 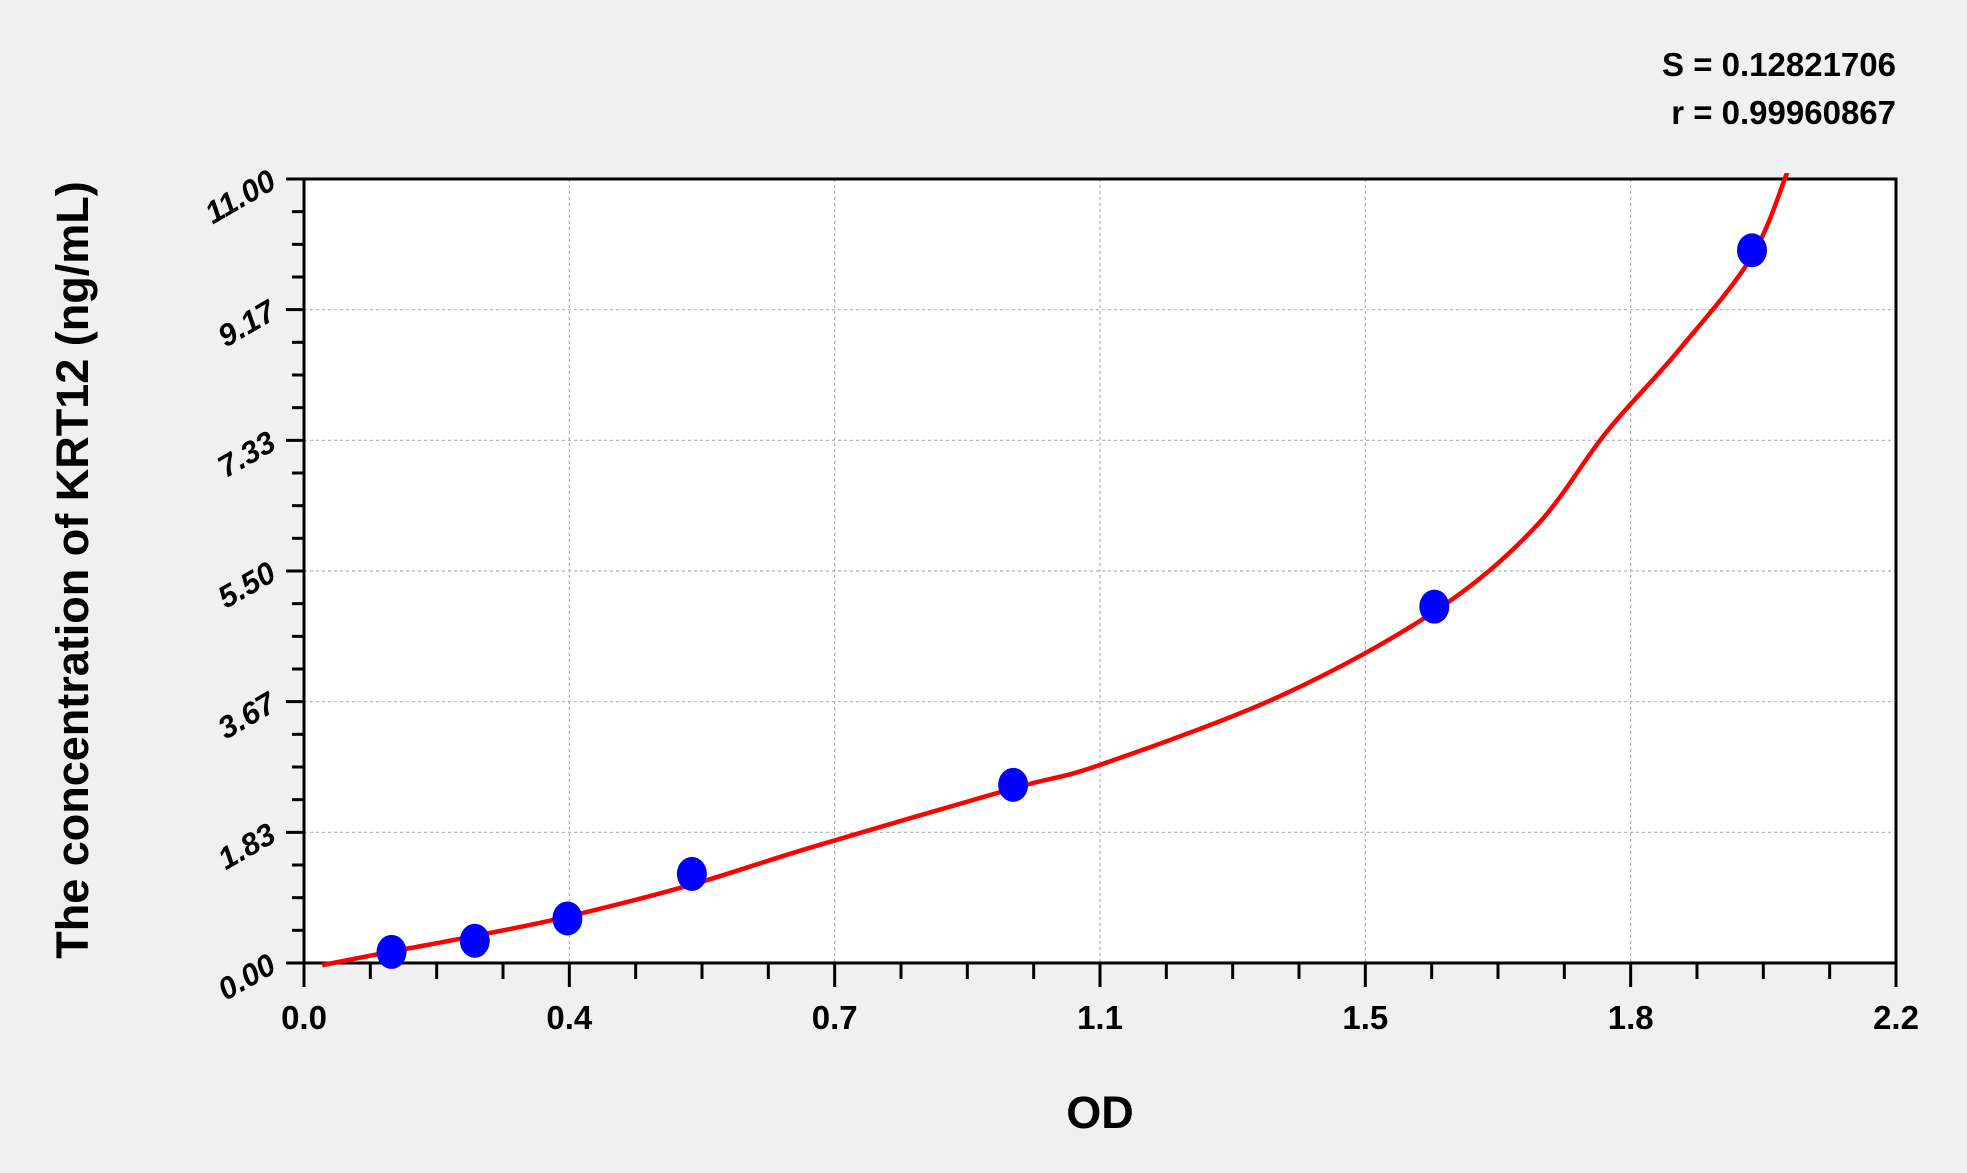 What do you see at coordinates (569, 1017) in the screenshot?
I see `x-tick-label: 0.4` at bounding box center [569, 1017].